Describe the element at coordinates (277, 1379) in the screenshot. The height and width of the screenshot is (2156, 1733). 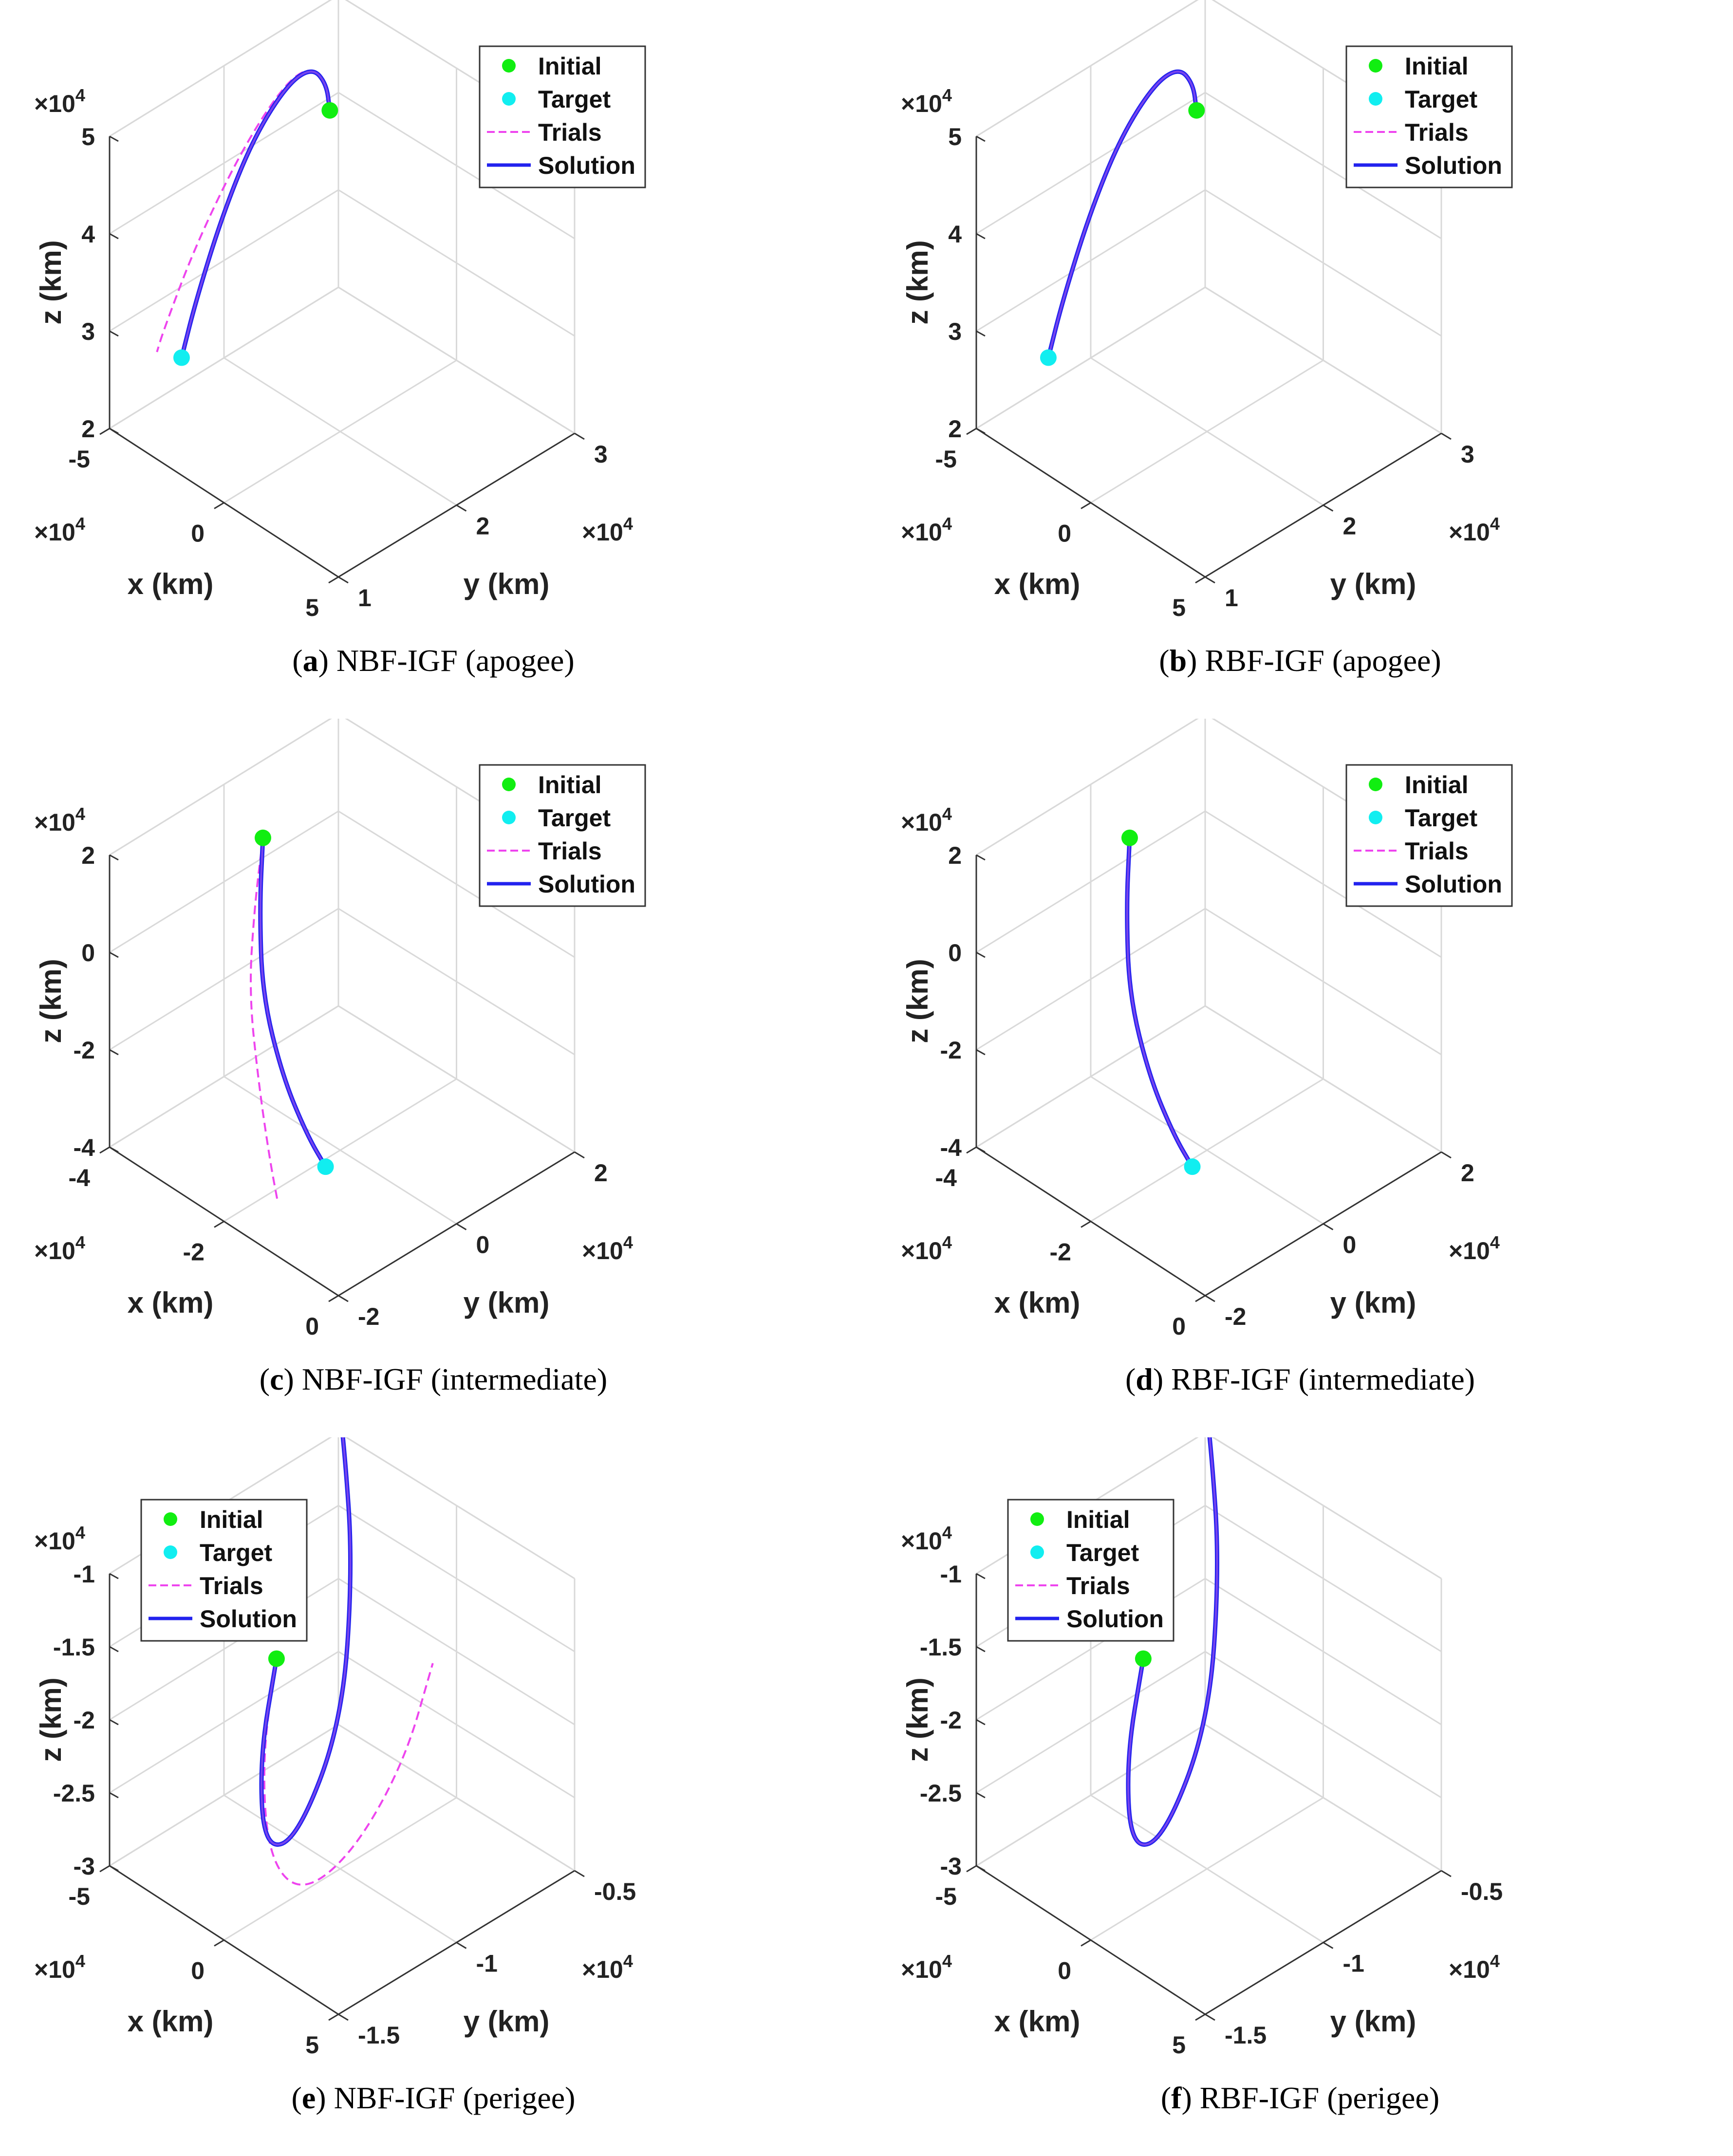
I see `caption-letter: c` at that location.